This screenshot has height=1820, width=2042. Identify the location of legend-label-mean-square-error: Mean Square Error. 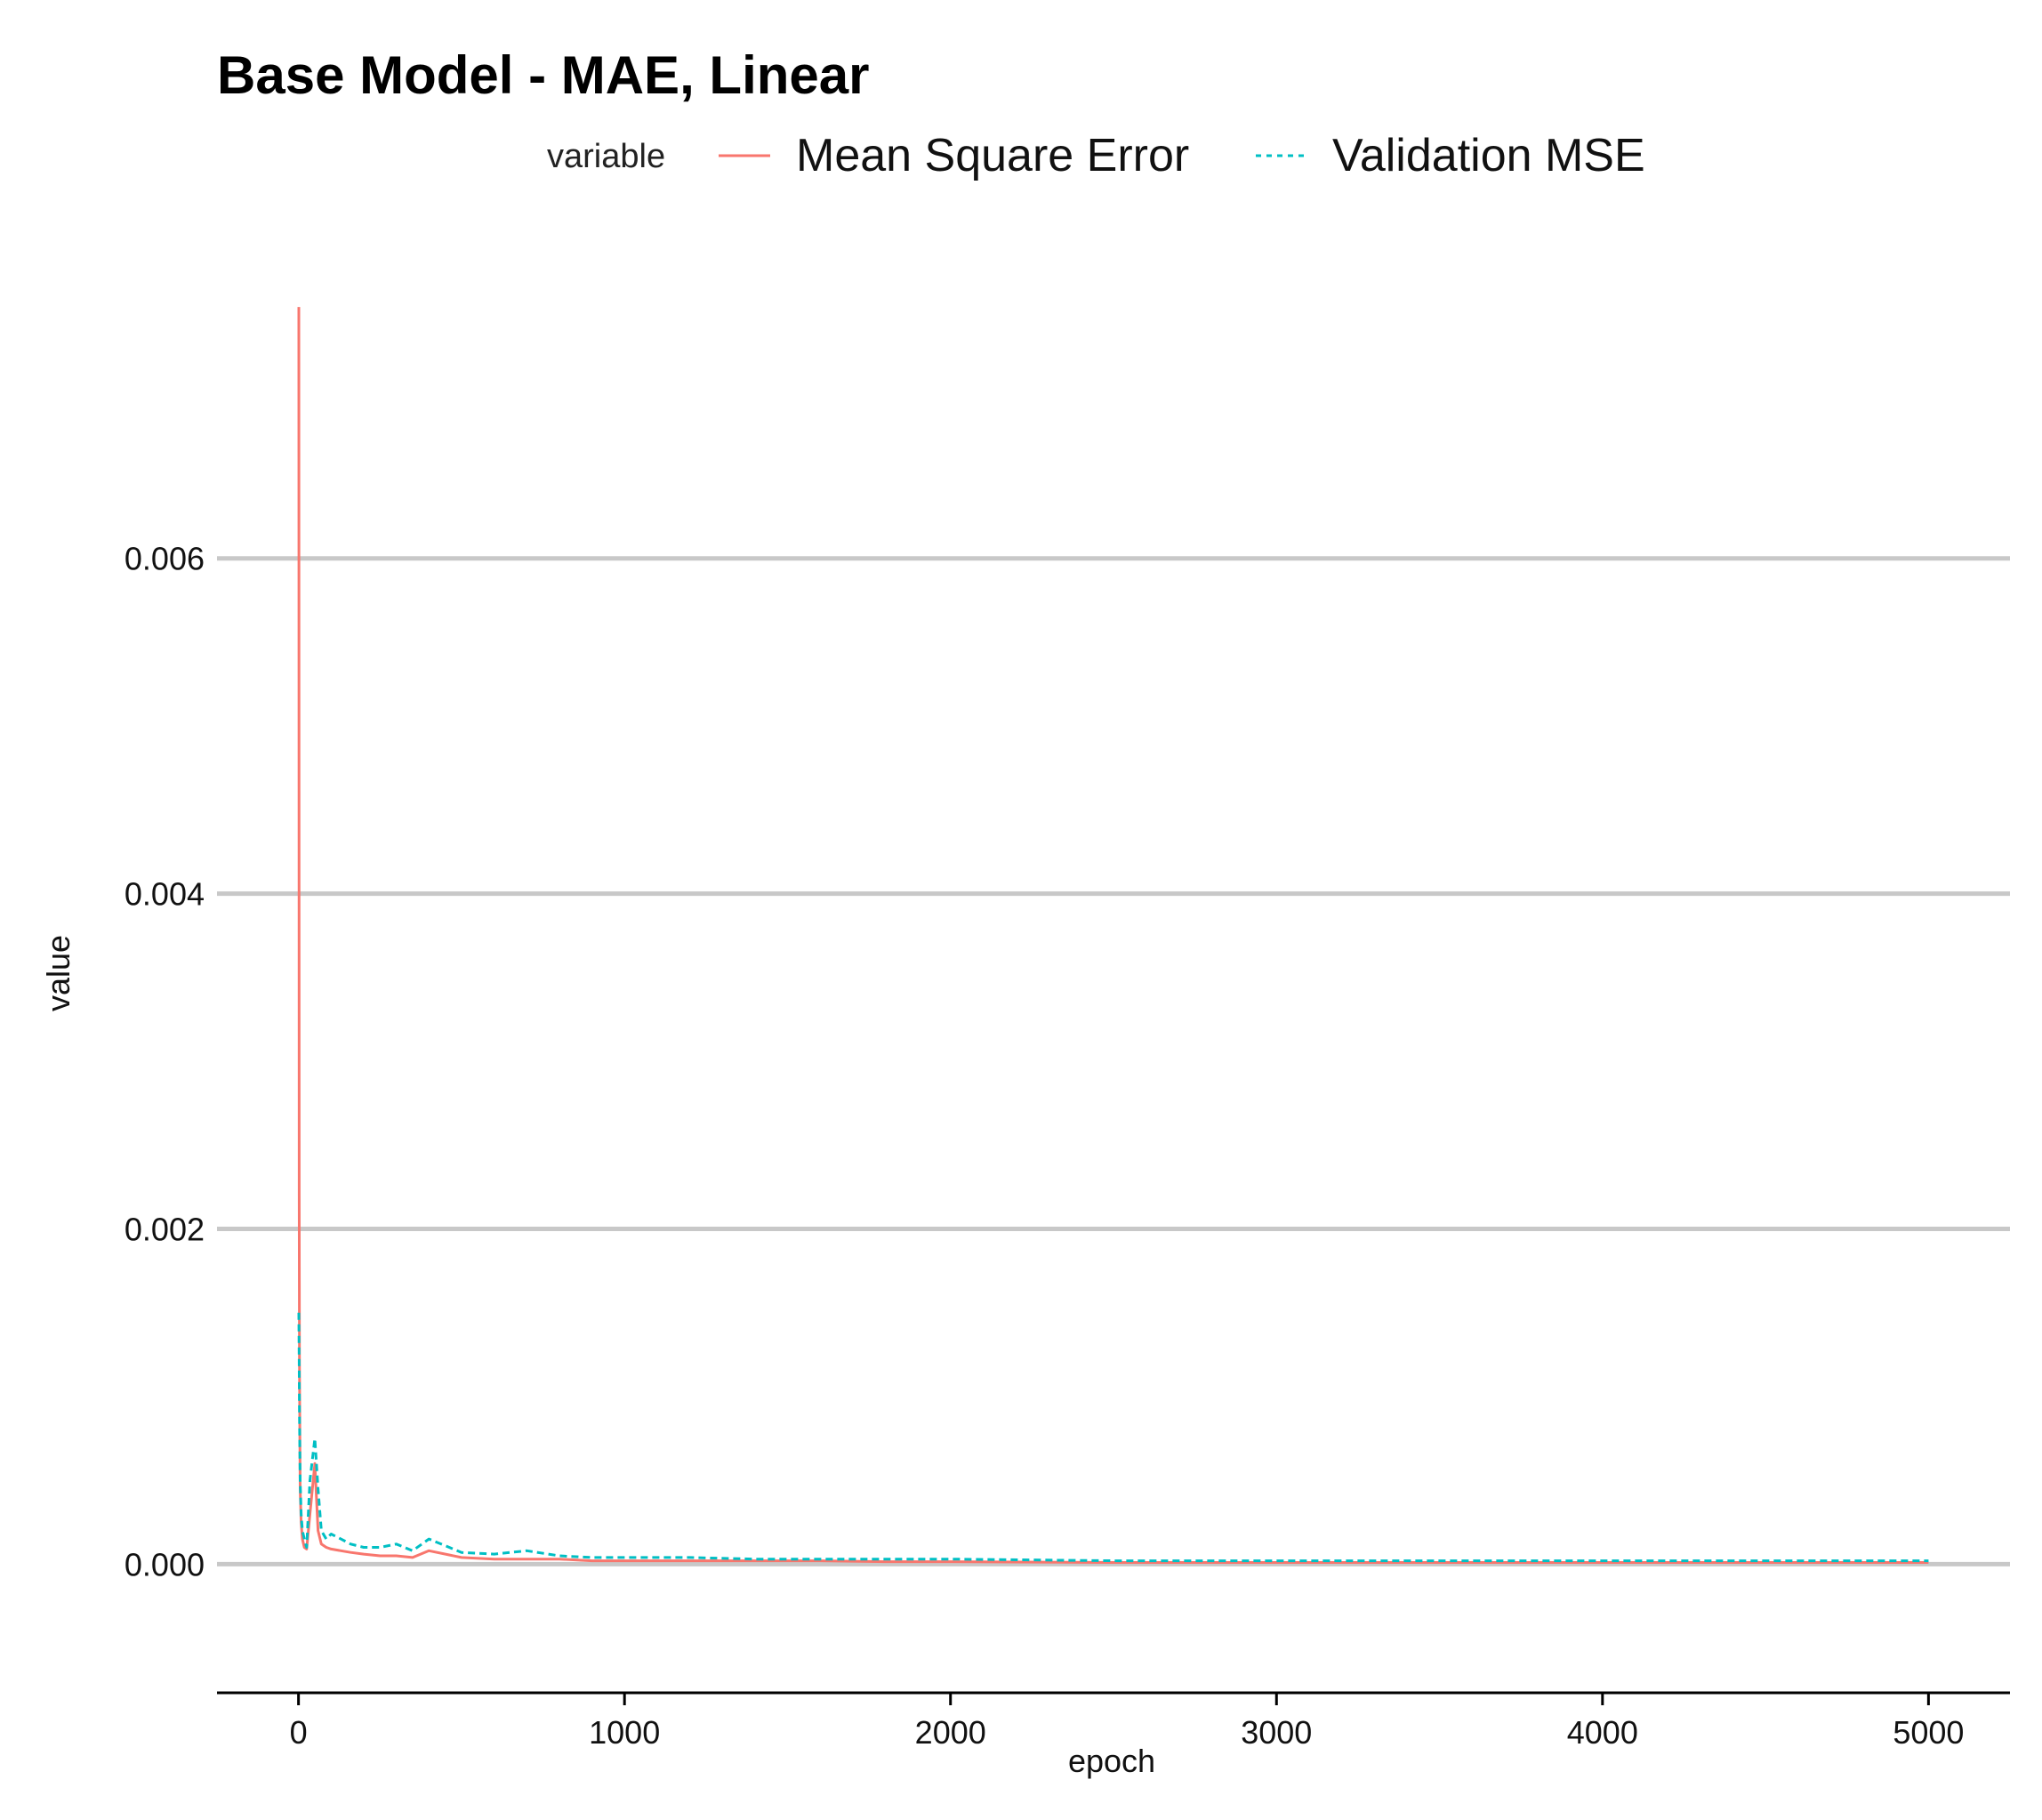
(992, 155).